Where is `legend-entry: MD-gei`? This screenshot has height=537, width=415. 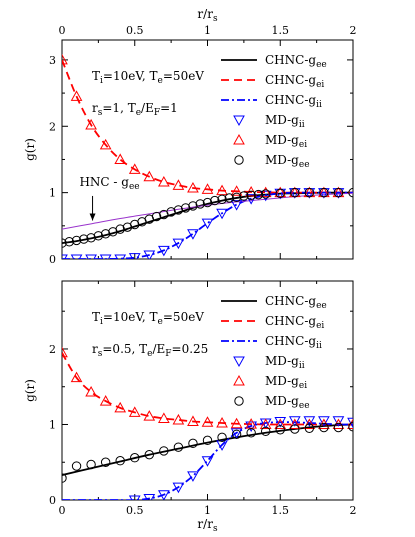
legend-entry: MD-gei is located at coordinates (286, 382).